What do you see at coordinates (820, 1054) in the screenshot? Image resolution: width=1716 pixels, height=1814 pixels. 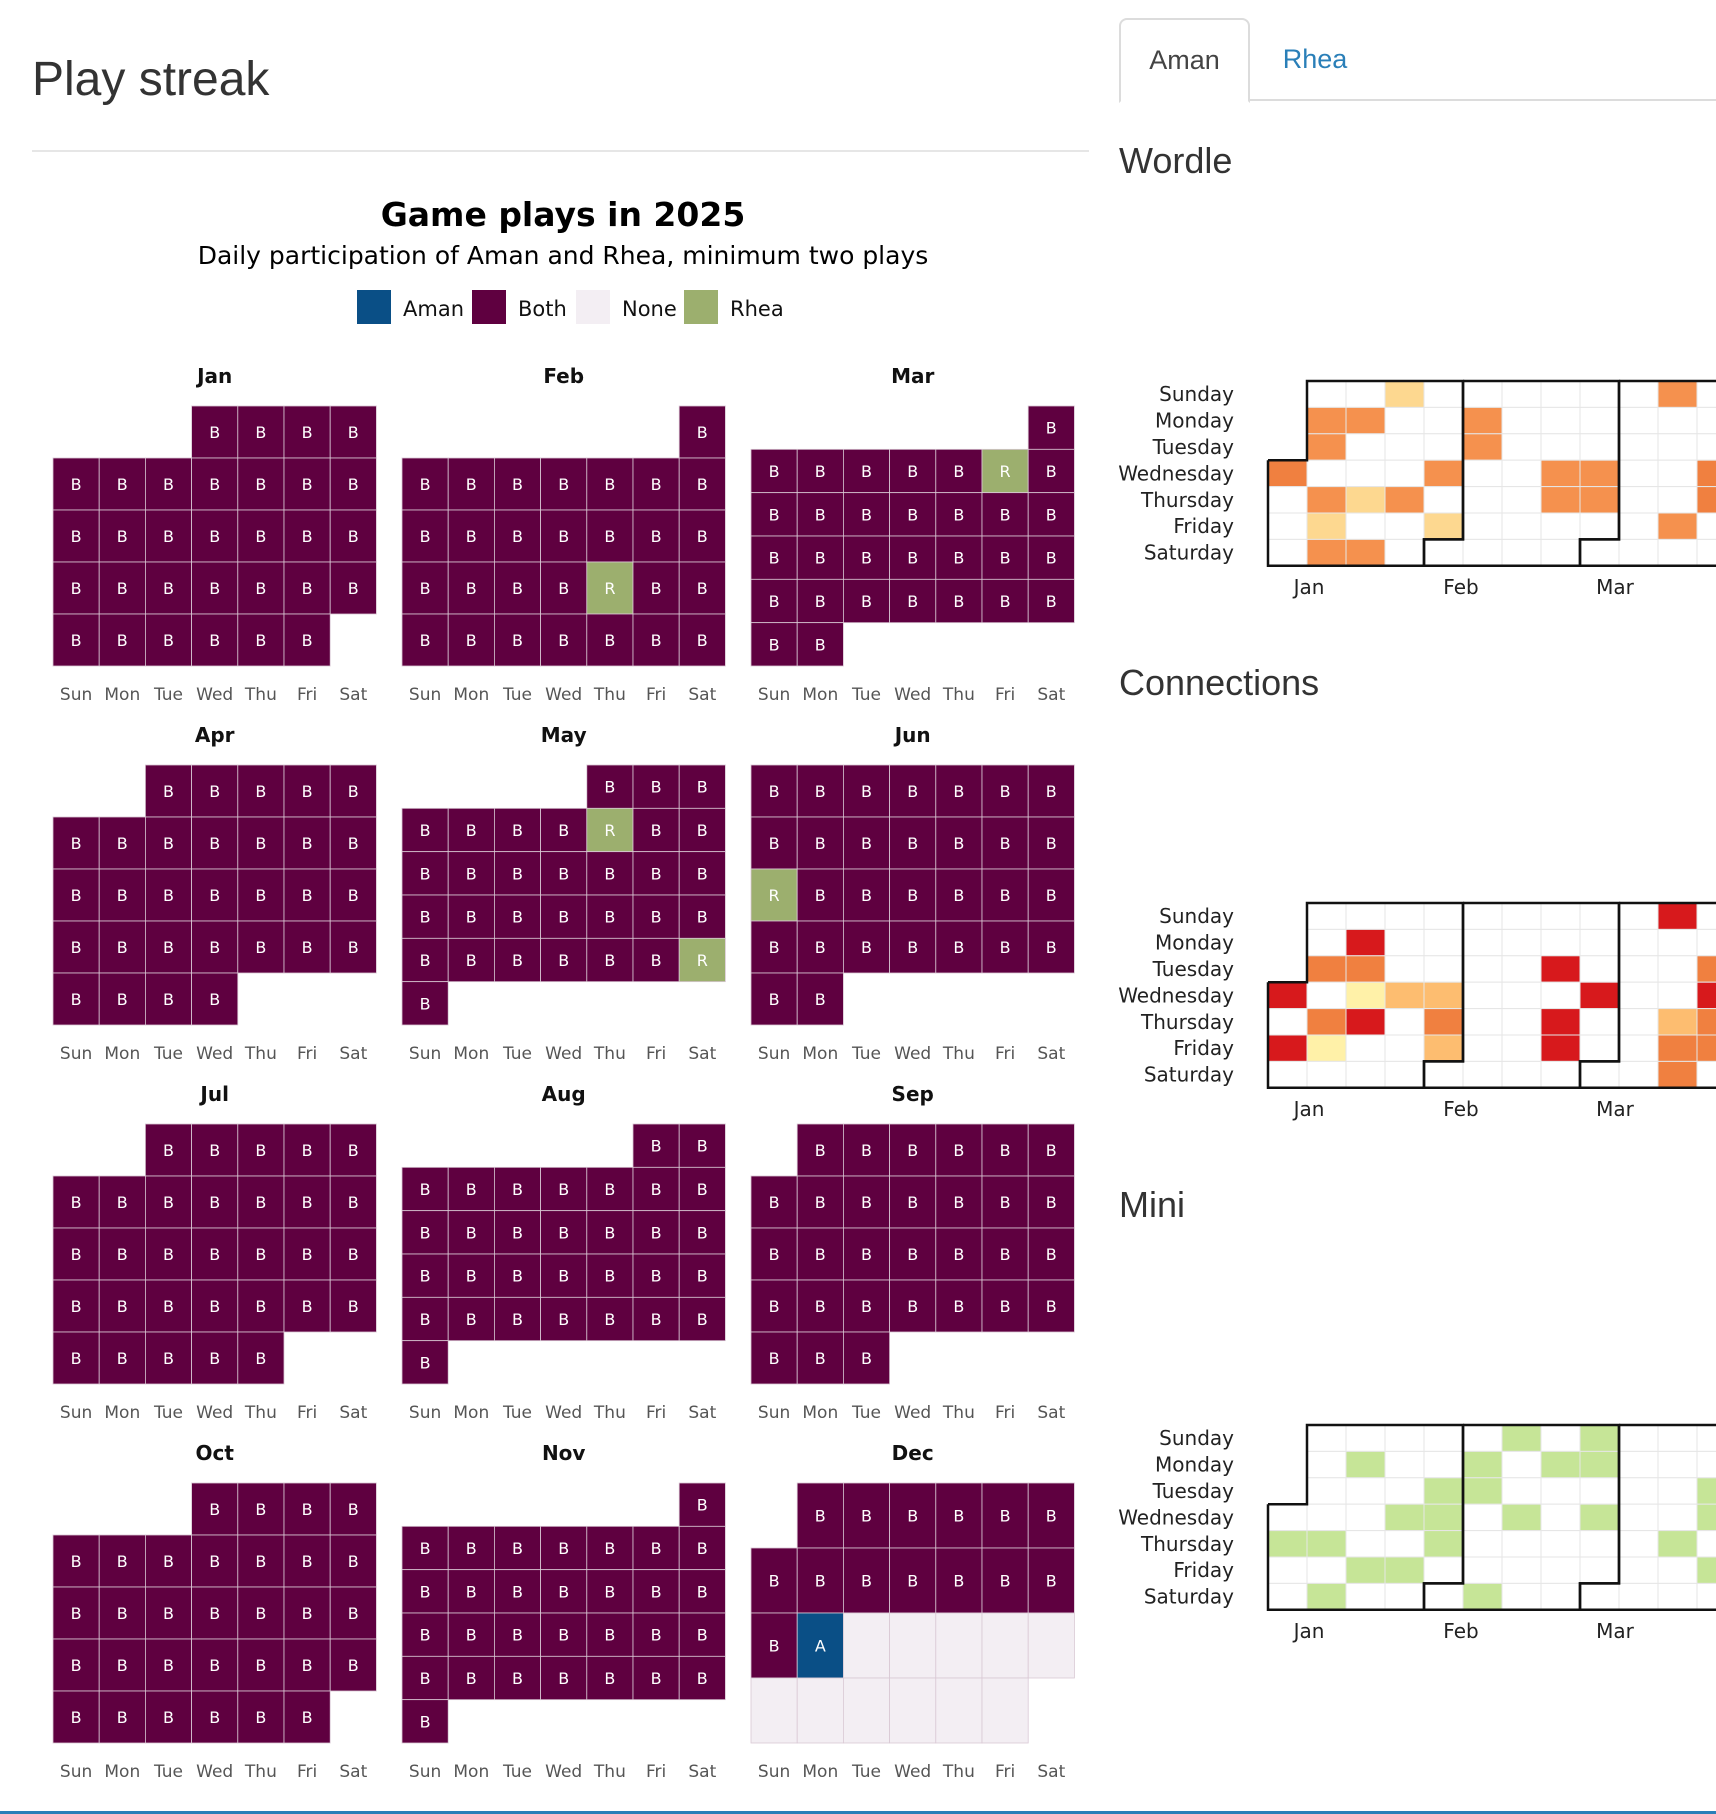 I see `weekday-label: Mon` at bounding box center [820, 1054].